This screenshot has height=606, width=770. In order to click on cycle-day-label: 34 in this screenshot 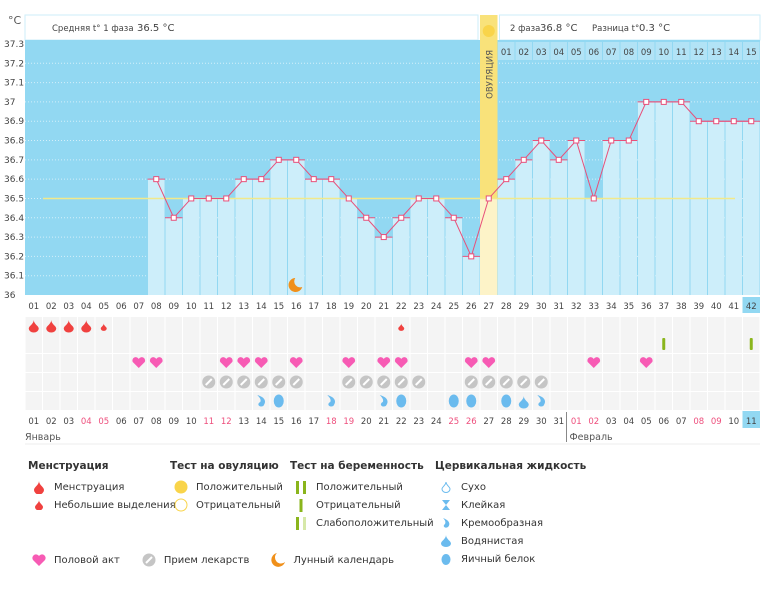, I will do `click(611, 307)`.